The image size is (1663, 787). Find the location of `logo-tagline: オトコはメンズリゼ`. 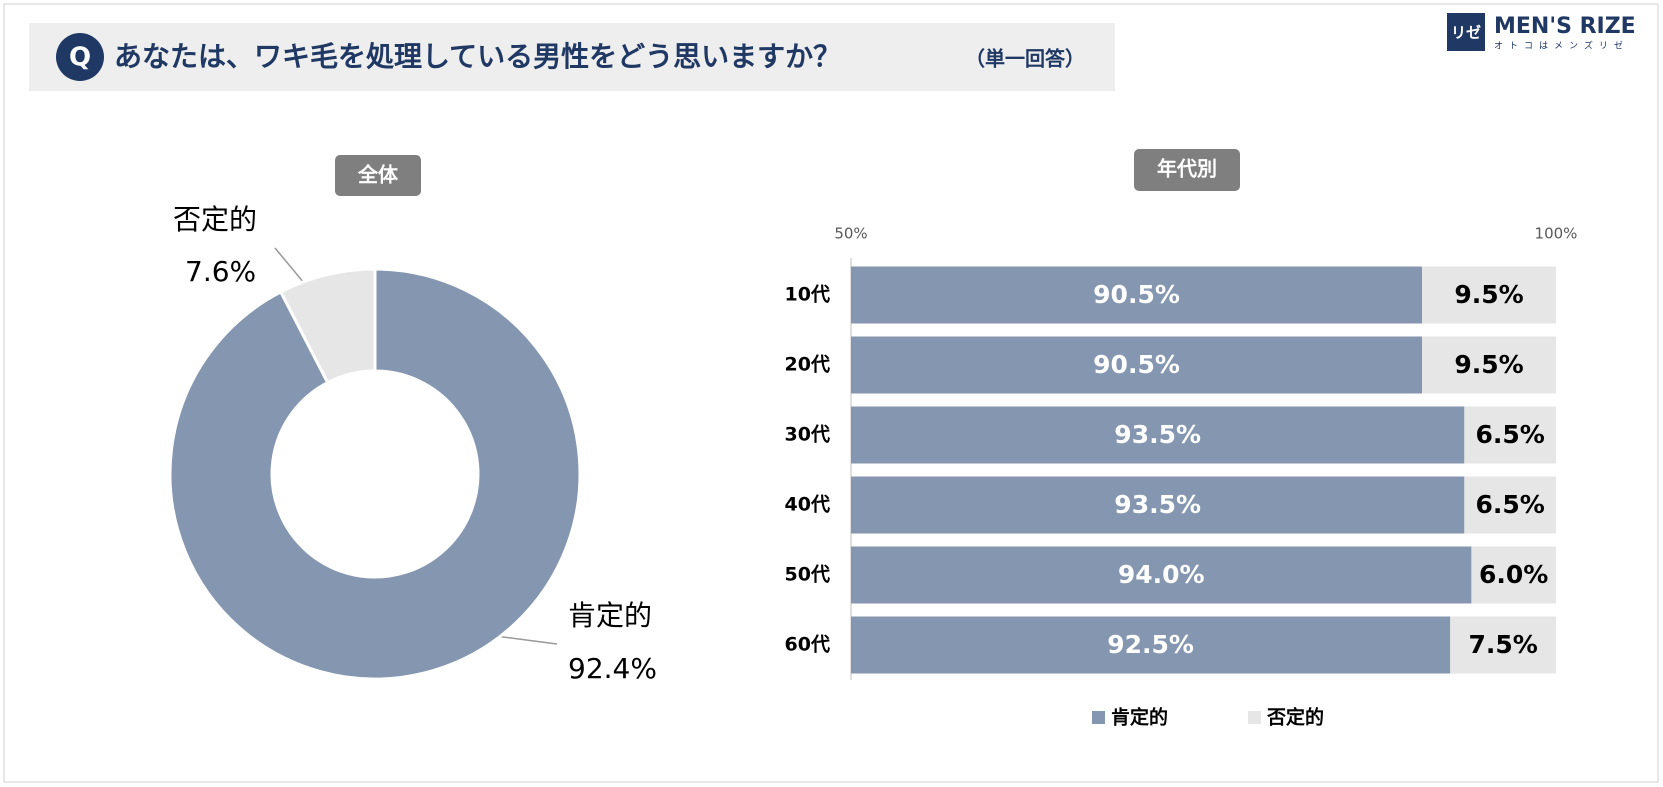

logo-tagline: オトコはメンズリゼ is located at coordinates (1561, 46).